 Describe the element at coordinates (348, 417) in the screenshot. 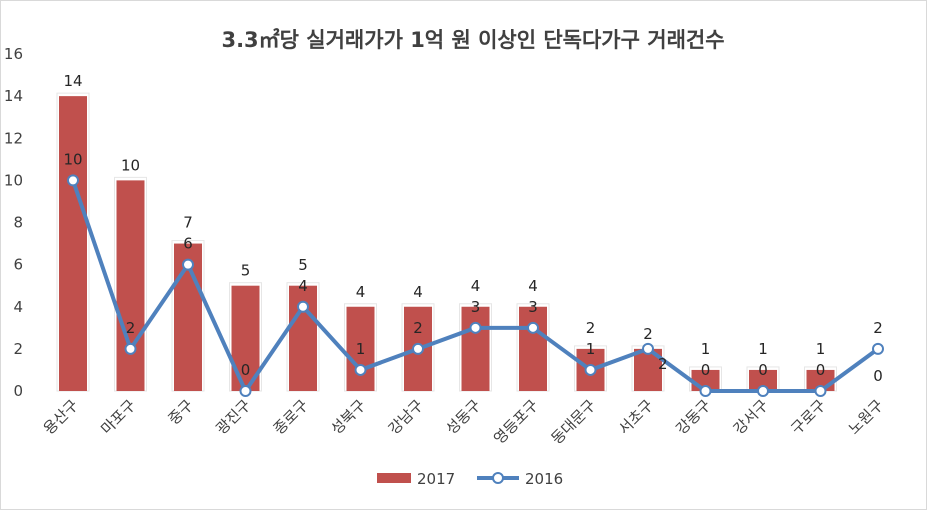

I see `x-tick-label: 성북구` at that location.